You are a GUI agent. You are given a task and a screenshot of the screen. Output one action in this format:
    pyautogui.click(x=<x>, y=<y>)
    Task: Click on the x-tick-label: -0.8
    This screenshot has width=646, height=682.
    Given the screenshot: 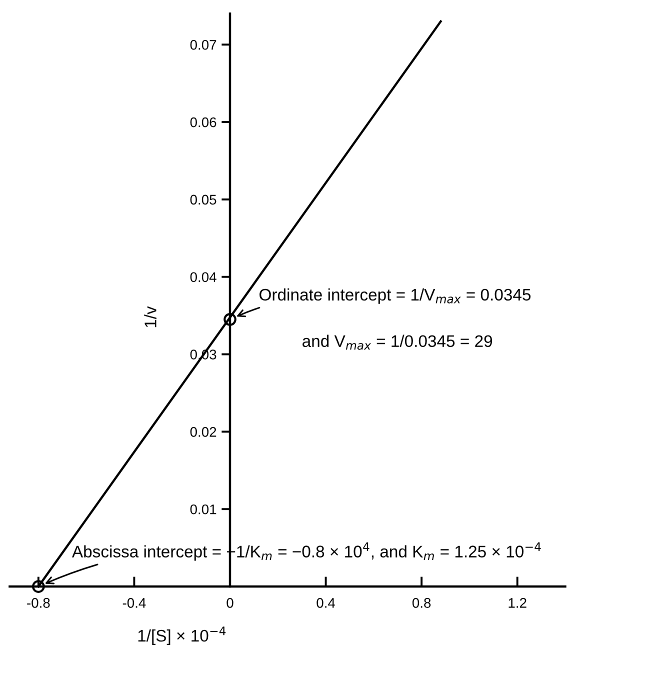 What is the action you would take?
    pyautogui.click(x=38, y=603)
    